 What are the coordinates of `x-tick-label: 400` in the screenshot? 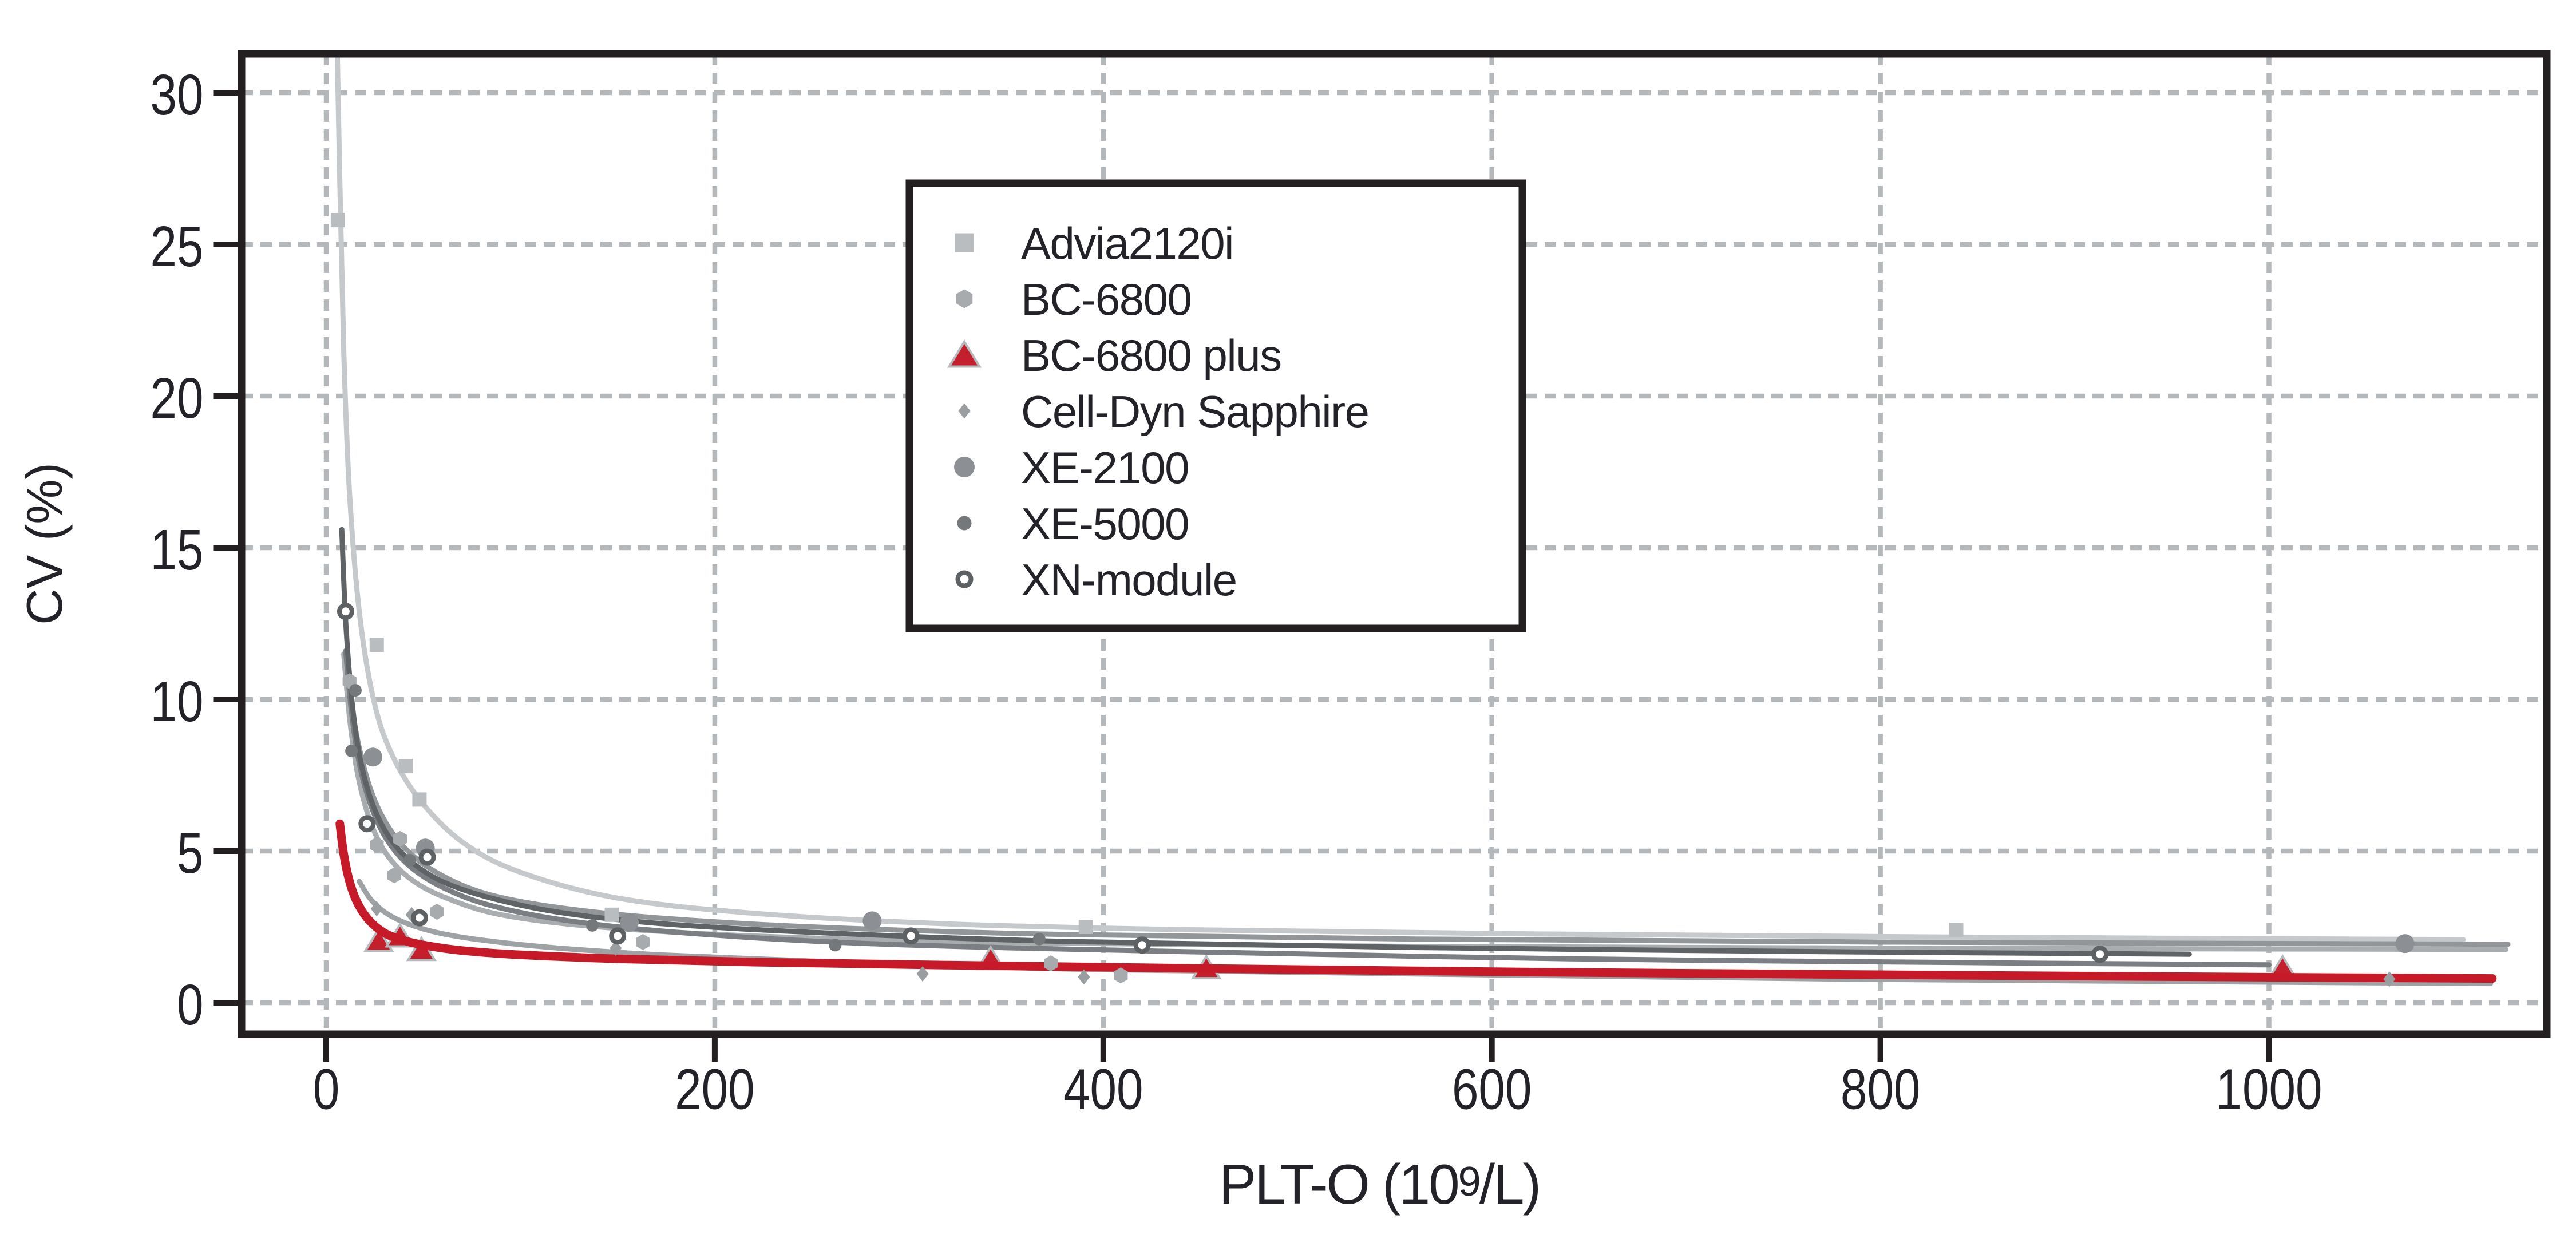 It's located at (1103, 1090).